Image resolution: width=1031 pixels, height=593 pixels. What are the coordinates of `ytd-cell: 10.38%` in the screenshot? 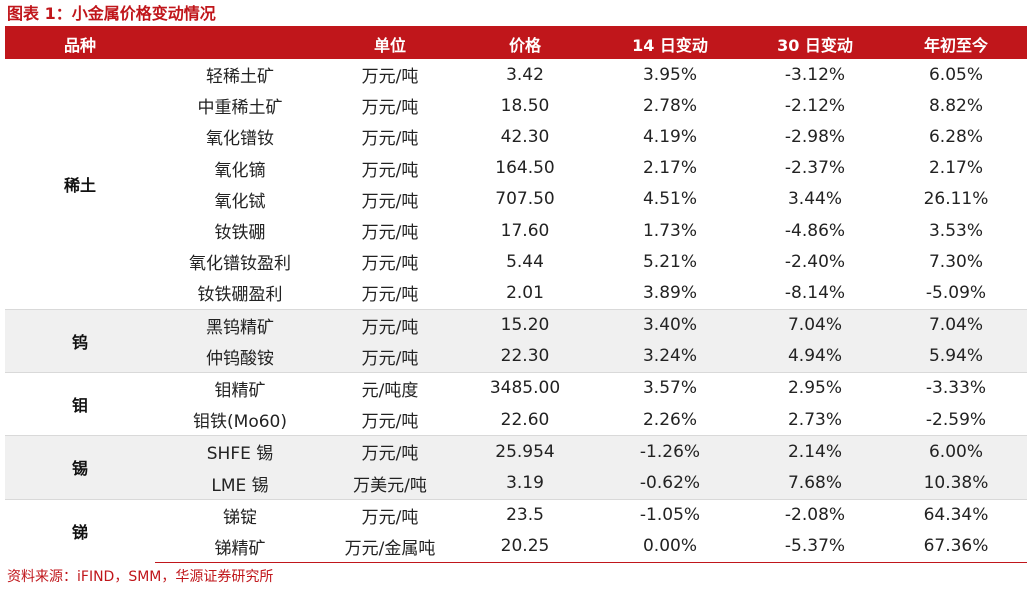 It's located at (956, 483).